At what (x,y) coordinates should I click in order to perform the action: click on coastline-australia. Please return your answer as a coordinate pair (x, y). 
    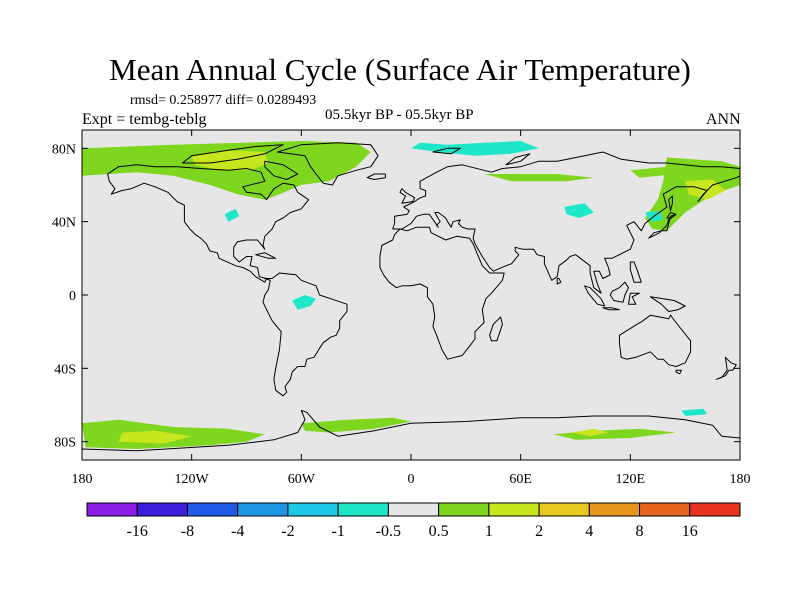
    Looking at the image, I should click on (655, 340).